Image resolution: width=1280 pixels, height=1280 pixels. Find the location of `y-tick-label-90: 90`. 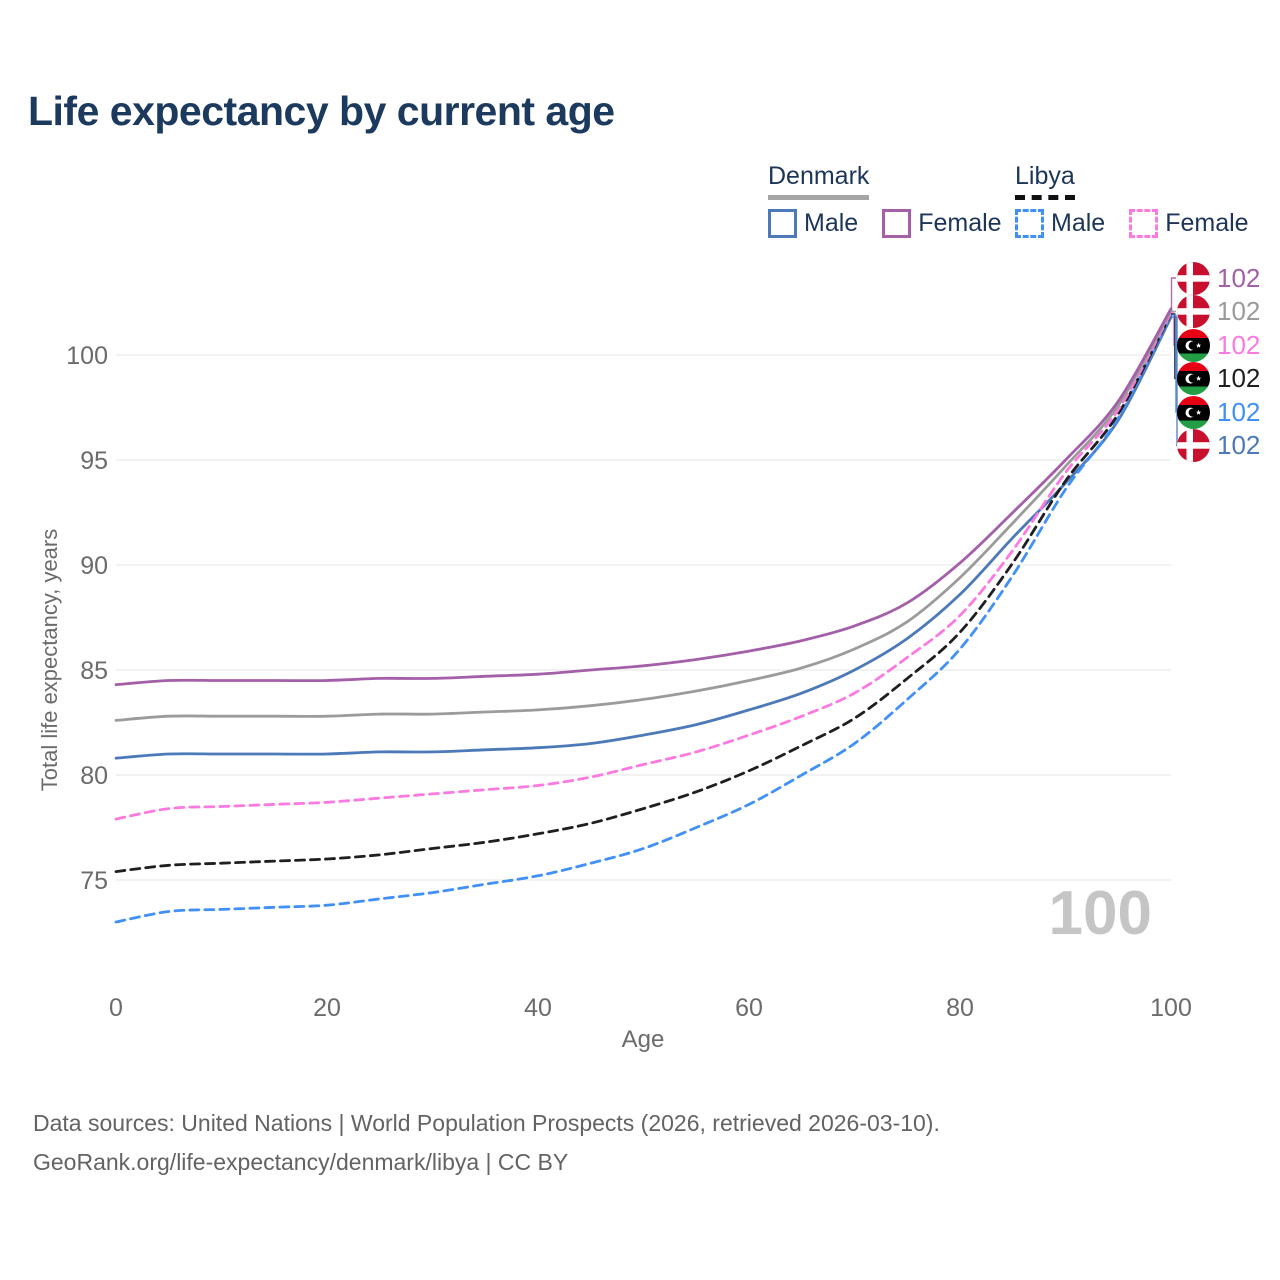

y-tick-label-90: 90 is located at coordinates (94, 566).